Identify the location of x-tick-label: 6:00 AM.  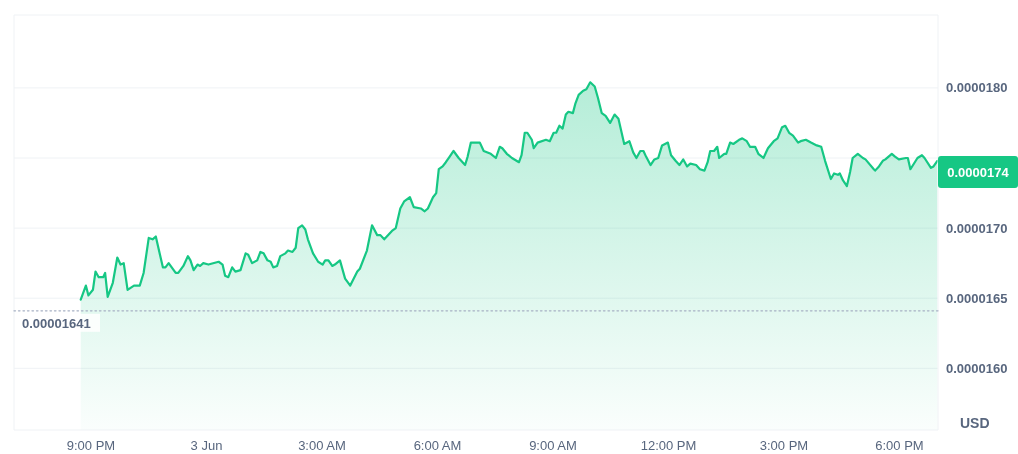
(437, 445).